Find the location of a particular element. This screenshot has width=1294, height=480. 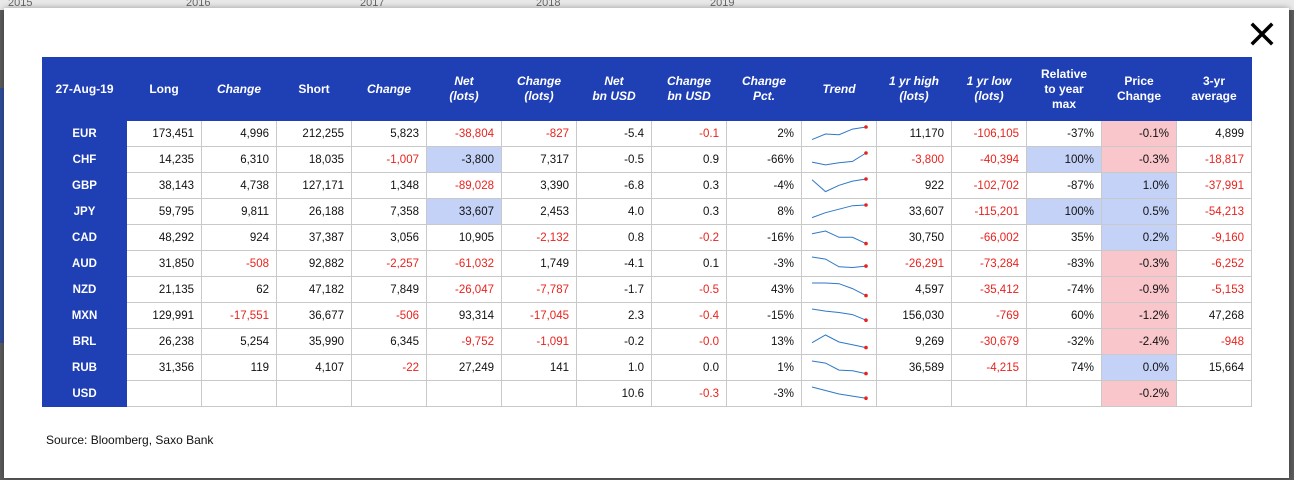

cell-long-change: -17,551 is located at coordinates (239, 315).